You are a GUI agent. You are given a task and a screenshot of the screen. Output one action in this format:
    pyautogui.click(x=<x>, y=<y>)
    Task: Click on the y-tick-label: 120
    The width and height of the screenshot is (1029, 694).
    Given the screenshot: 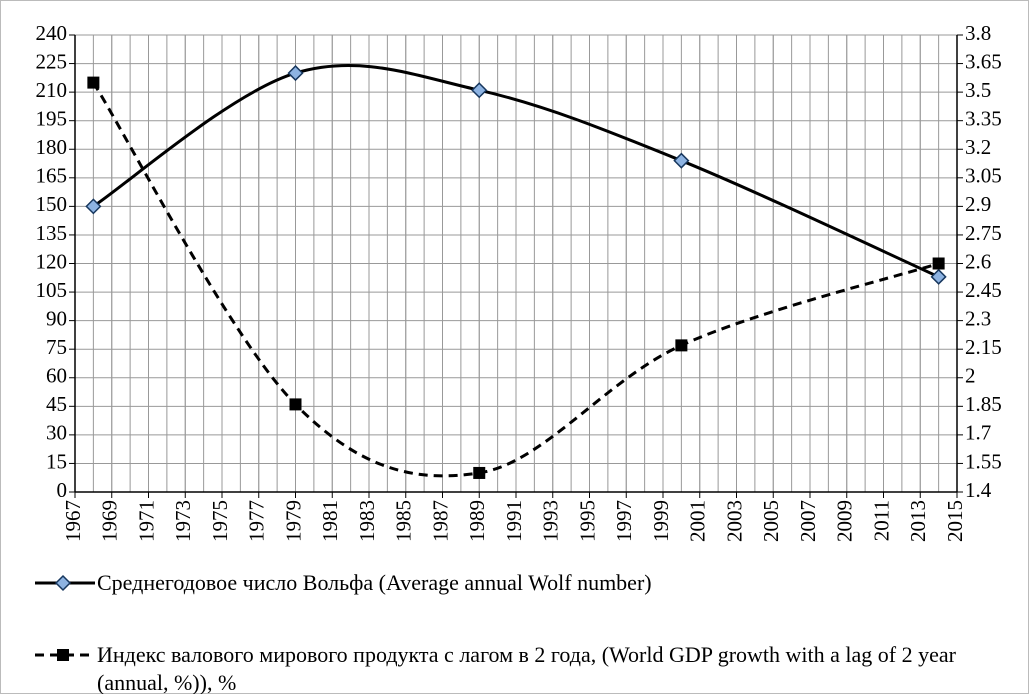 What is the action you would take?
    pyautogui.click(x=52, y=261)
    